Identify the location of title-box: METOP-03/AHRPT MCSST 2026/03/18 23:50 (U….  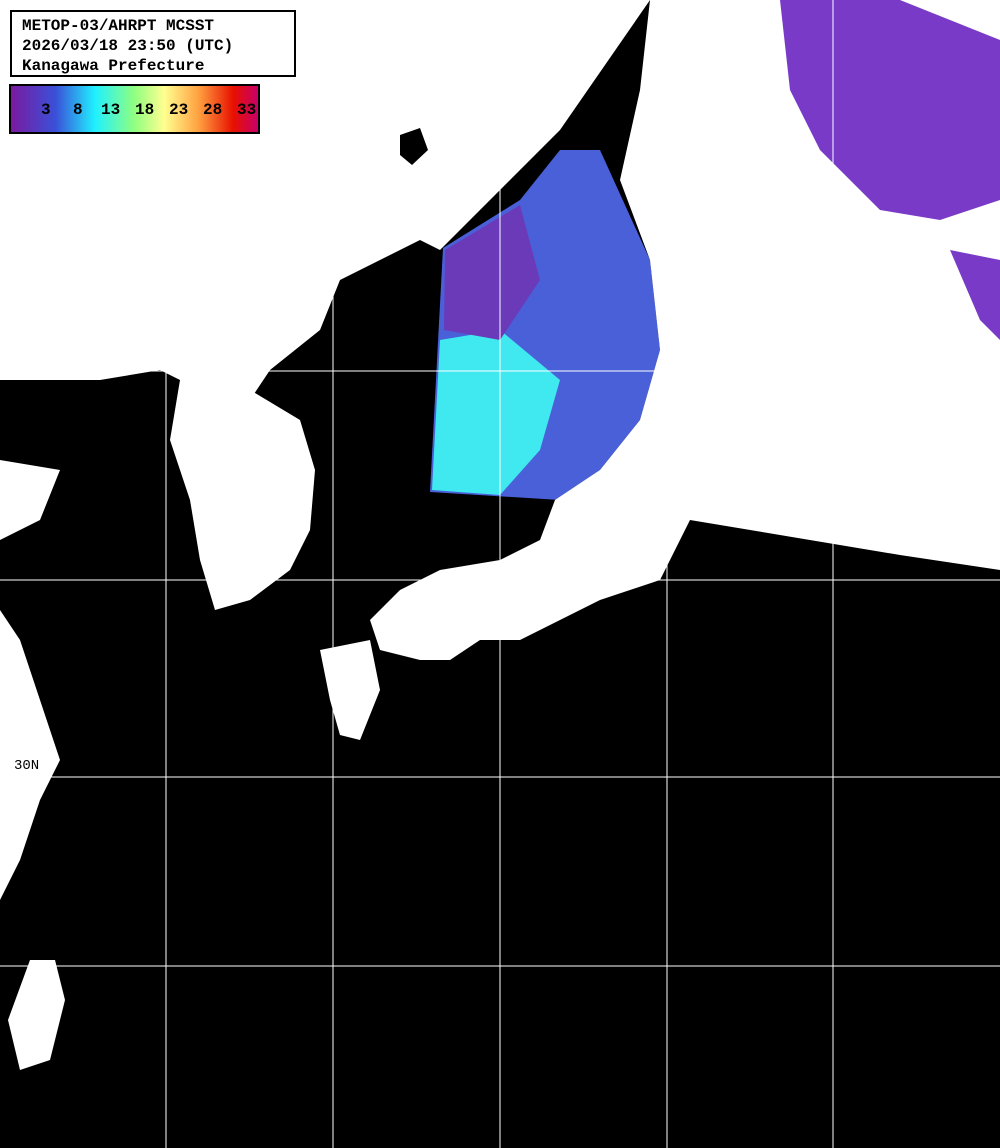
(153, 43).